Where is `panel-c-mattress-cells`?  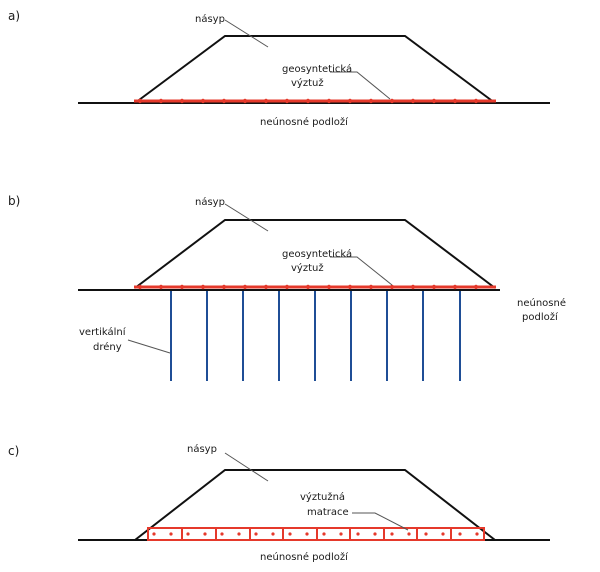
panel-c-mattress-cells is located at coordinates (315, 534).